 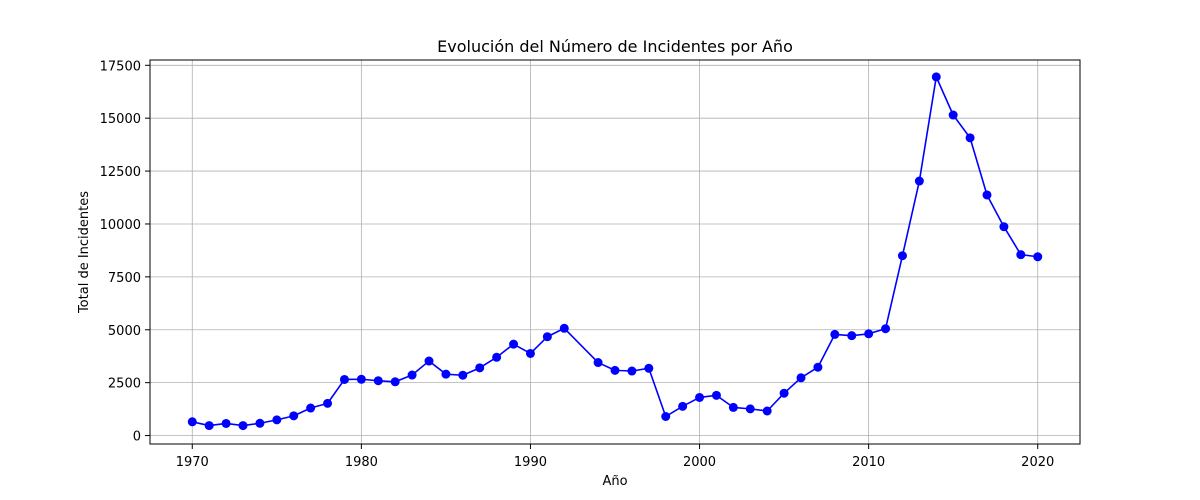 I want to click on y-tick-label: 12500, so click(x=120, y=172).